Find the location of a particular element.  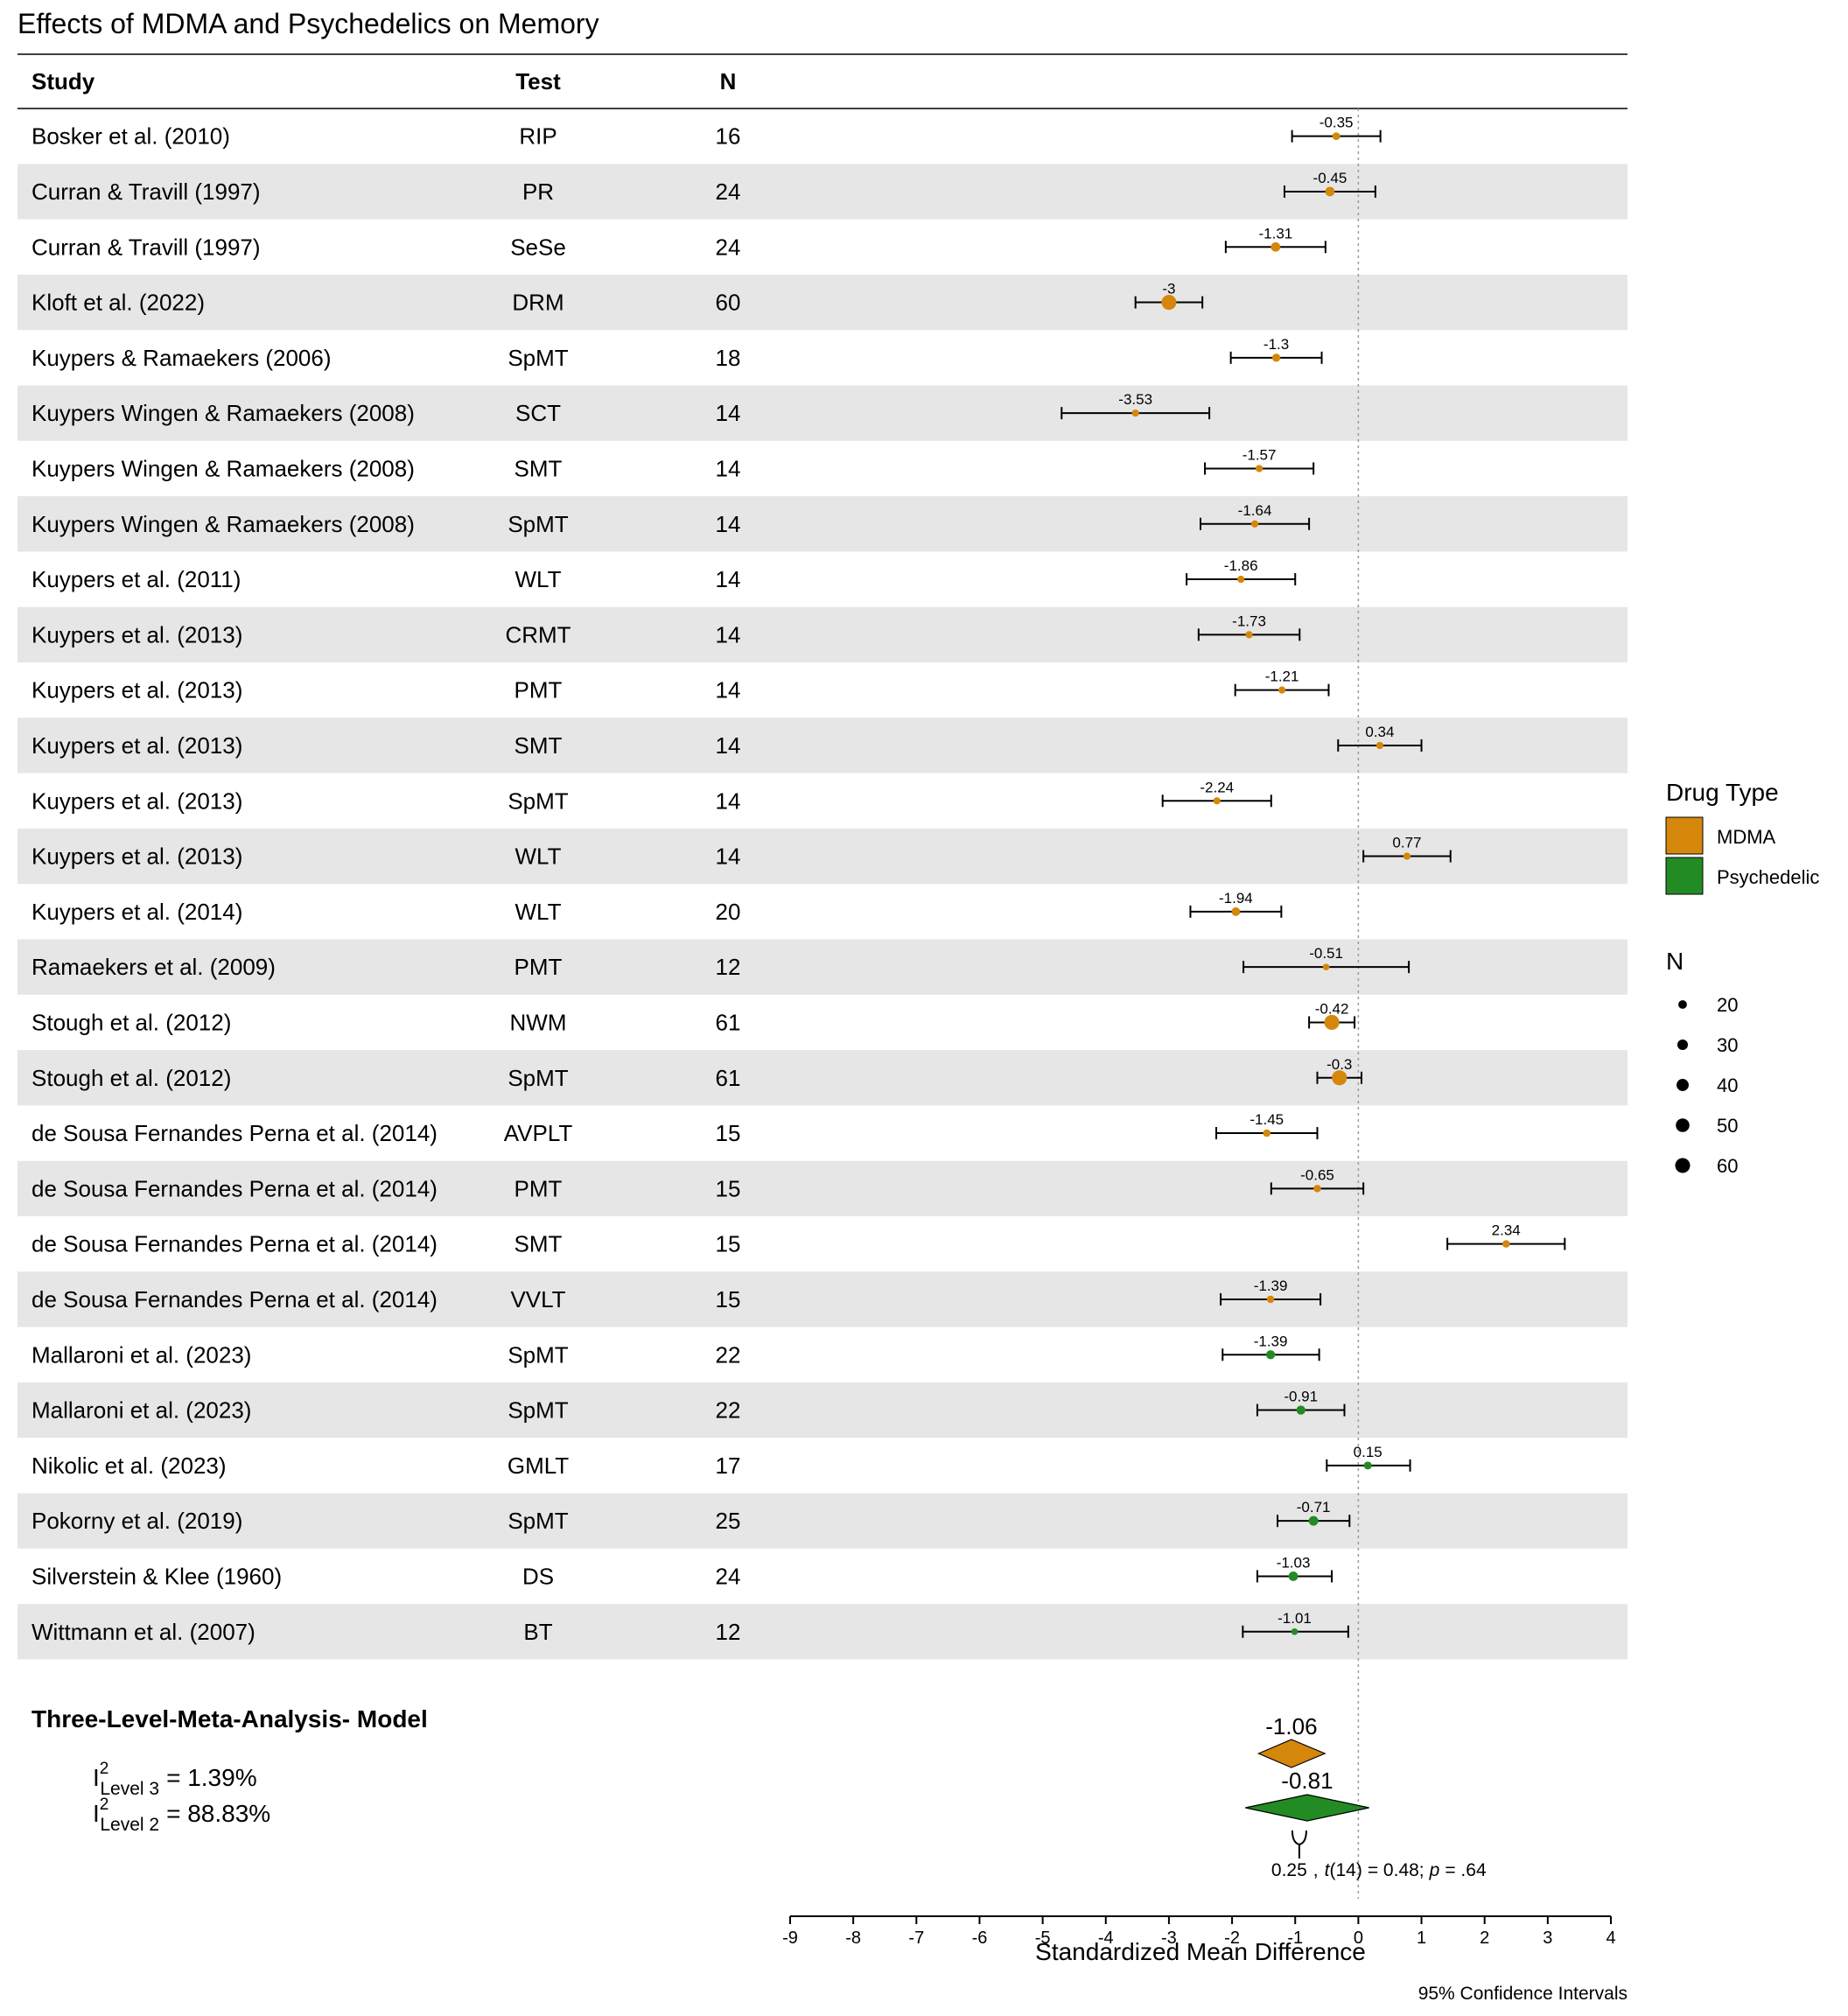

summary-estimates: -1.06 -0.81 is located at coordinates (1307, 1767).